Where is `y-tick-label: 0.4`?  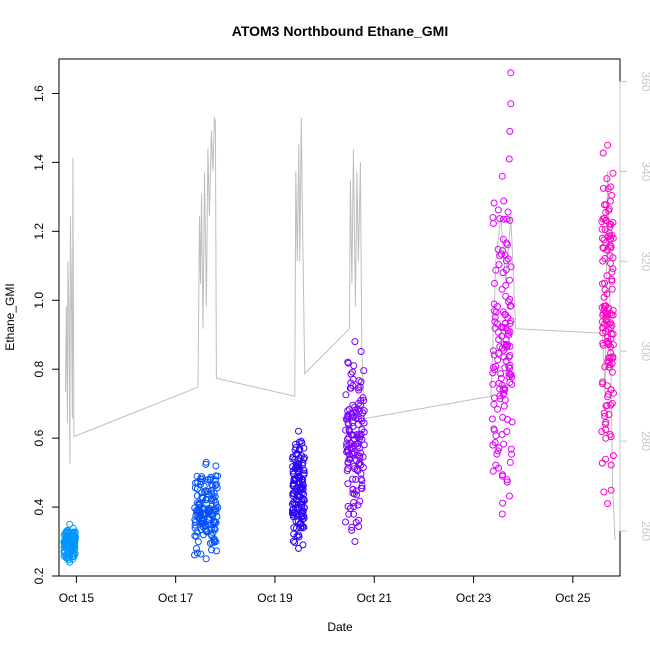 y-tick-label: 0.4 is located at coordinates (39, 506).